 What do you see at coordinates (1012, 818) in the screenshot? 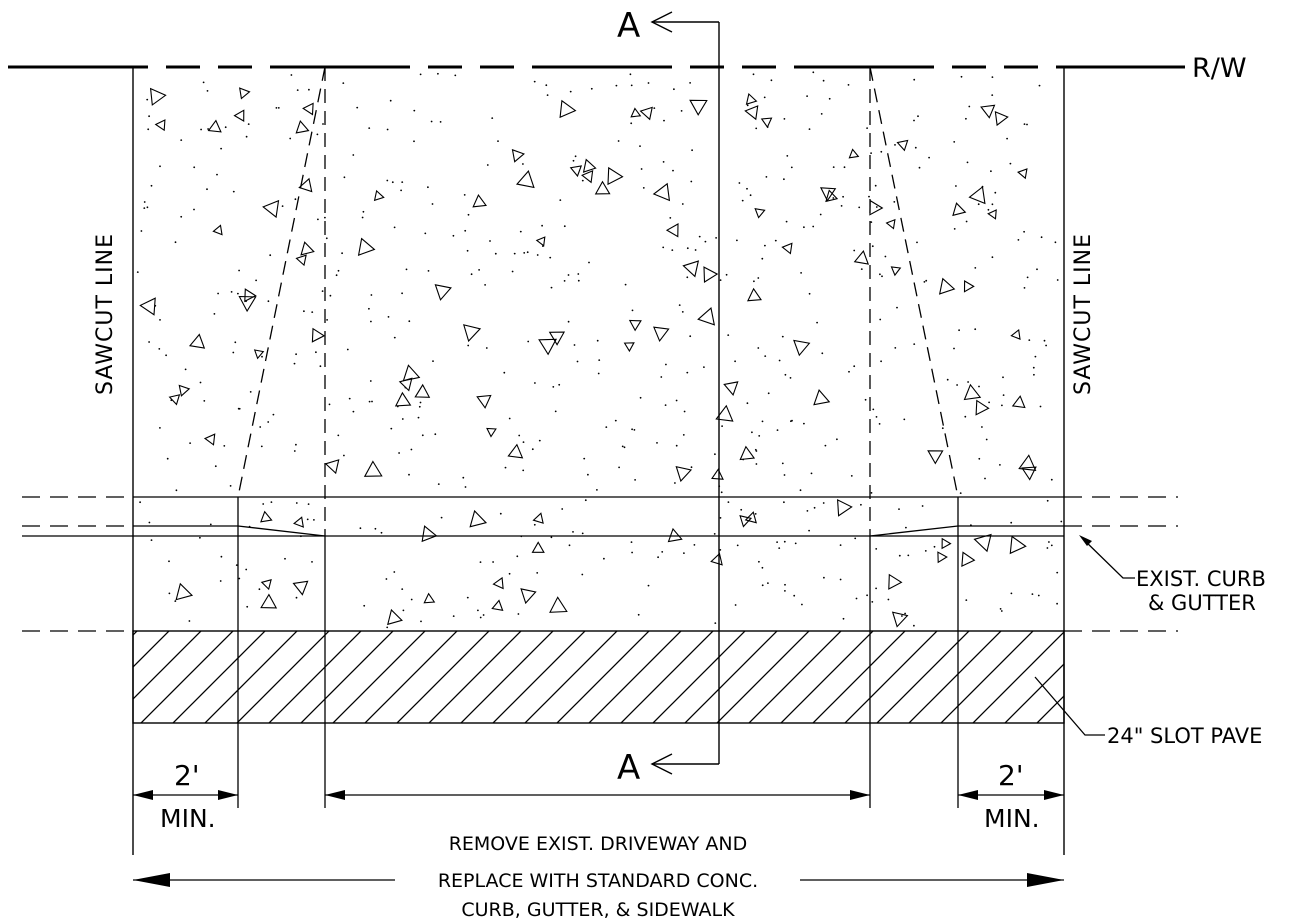
I see `dim-right-note: MIN.` at bounding box center [1012, 818].